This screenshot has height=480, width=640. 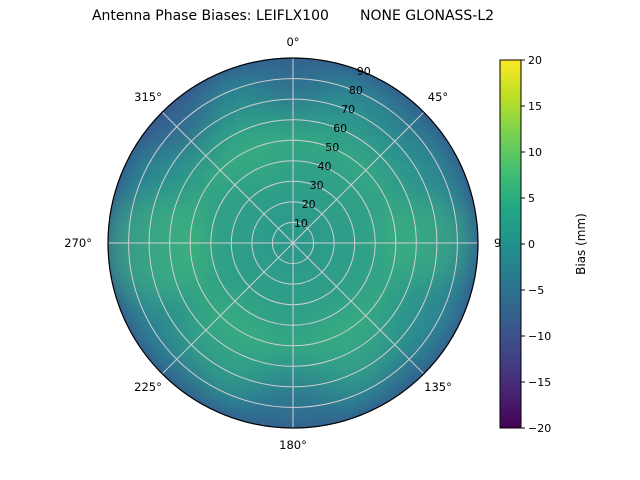 What do you see at coordinates (78, 243) in the screenshot?
I see `azimuth-label-270: 270°` at bounding box center [78, 243].